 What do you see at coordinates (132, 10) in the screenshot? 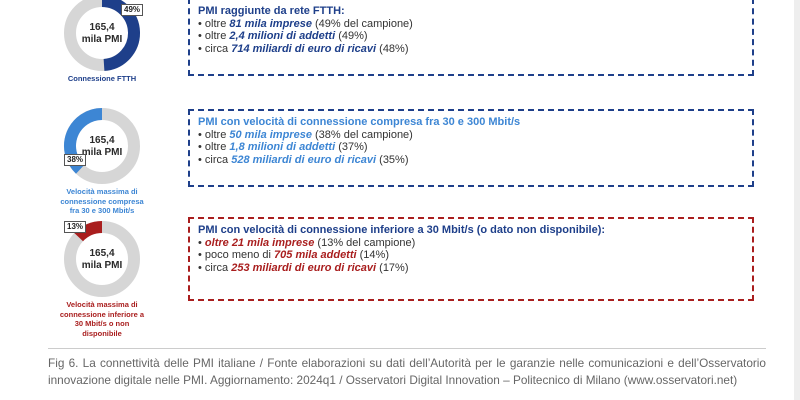
I see `percent-tag: 49%` at bounding box center [132, 10].